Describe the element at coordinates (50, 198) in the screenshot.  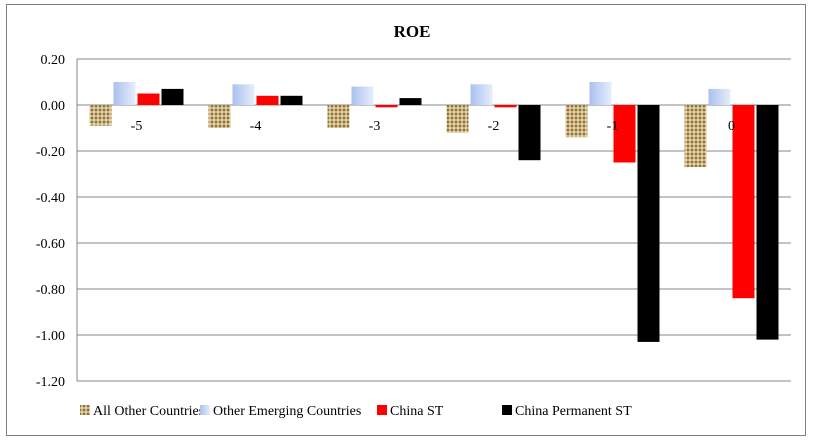
I see `y-tick-label: -0.40` at that location.